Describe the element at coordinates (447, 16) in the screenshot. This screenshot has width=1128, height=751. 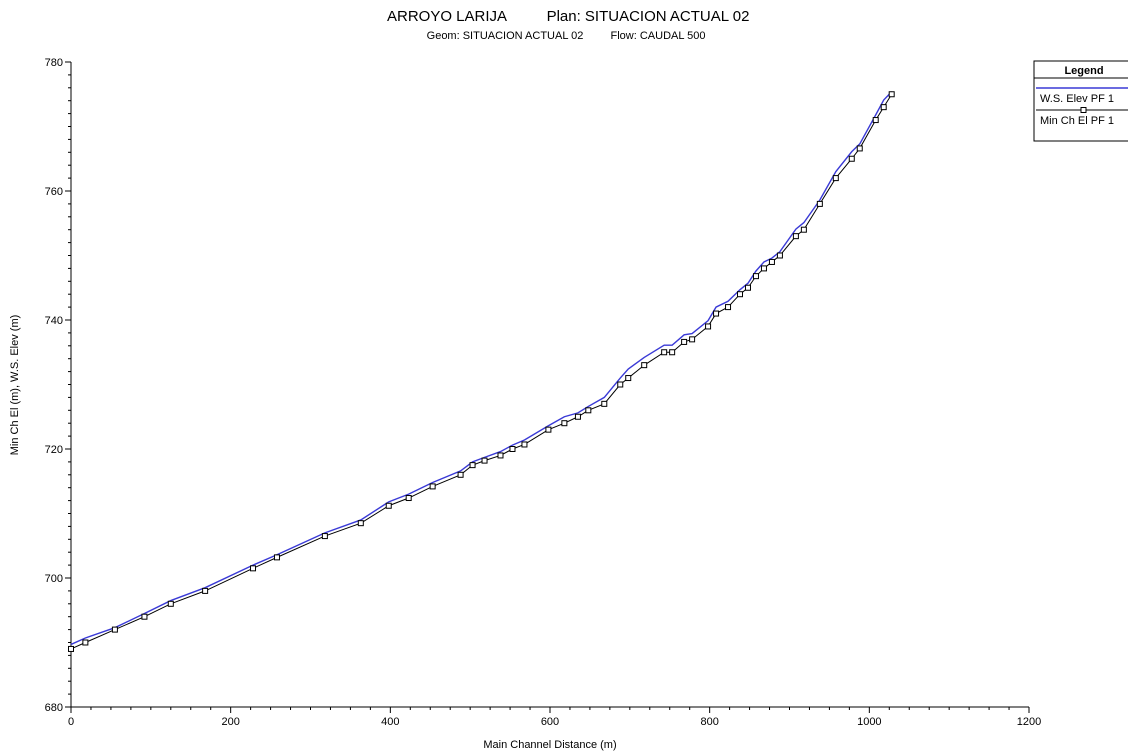
I see `chart-title: ARROYO LARIJA` at that location.